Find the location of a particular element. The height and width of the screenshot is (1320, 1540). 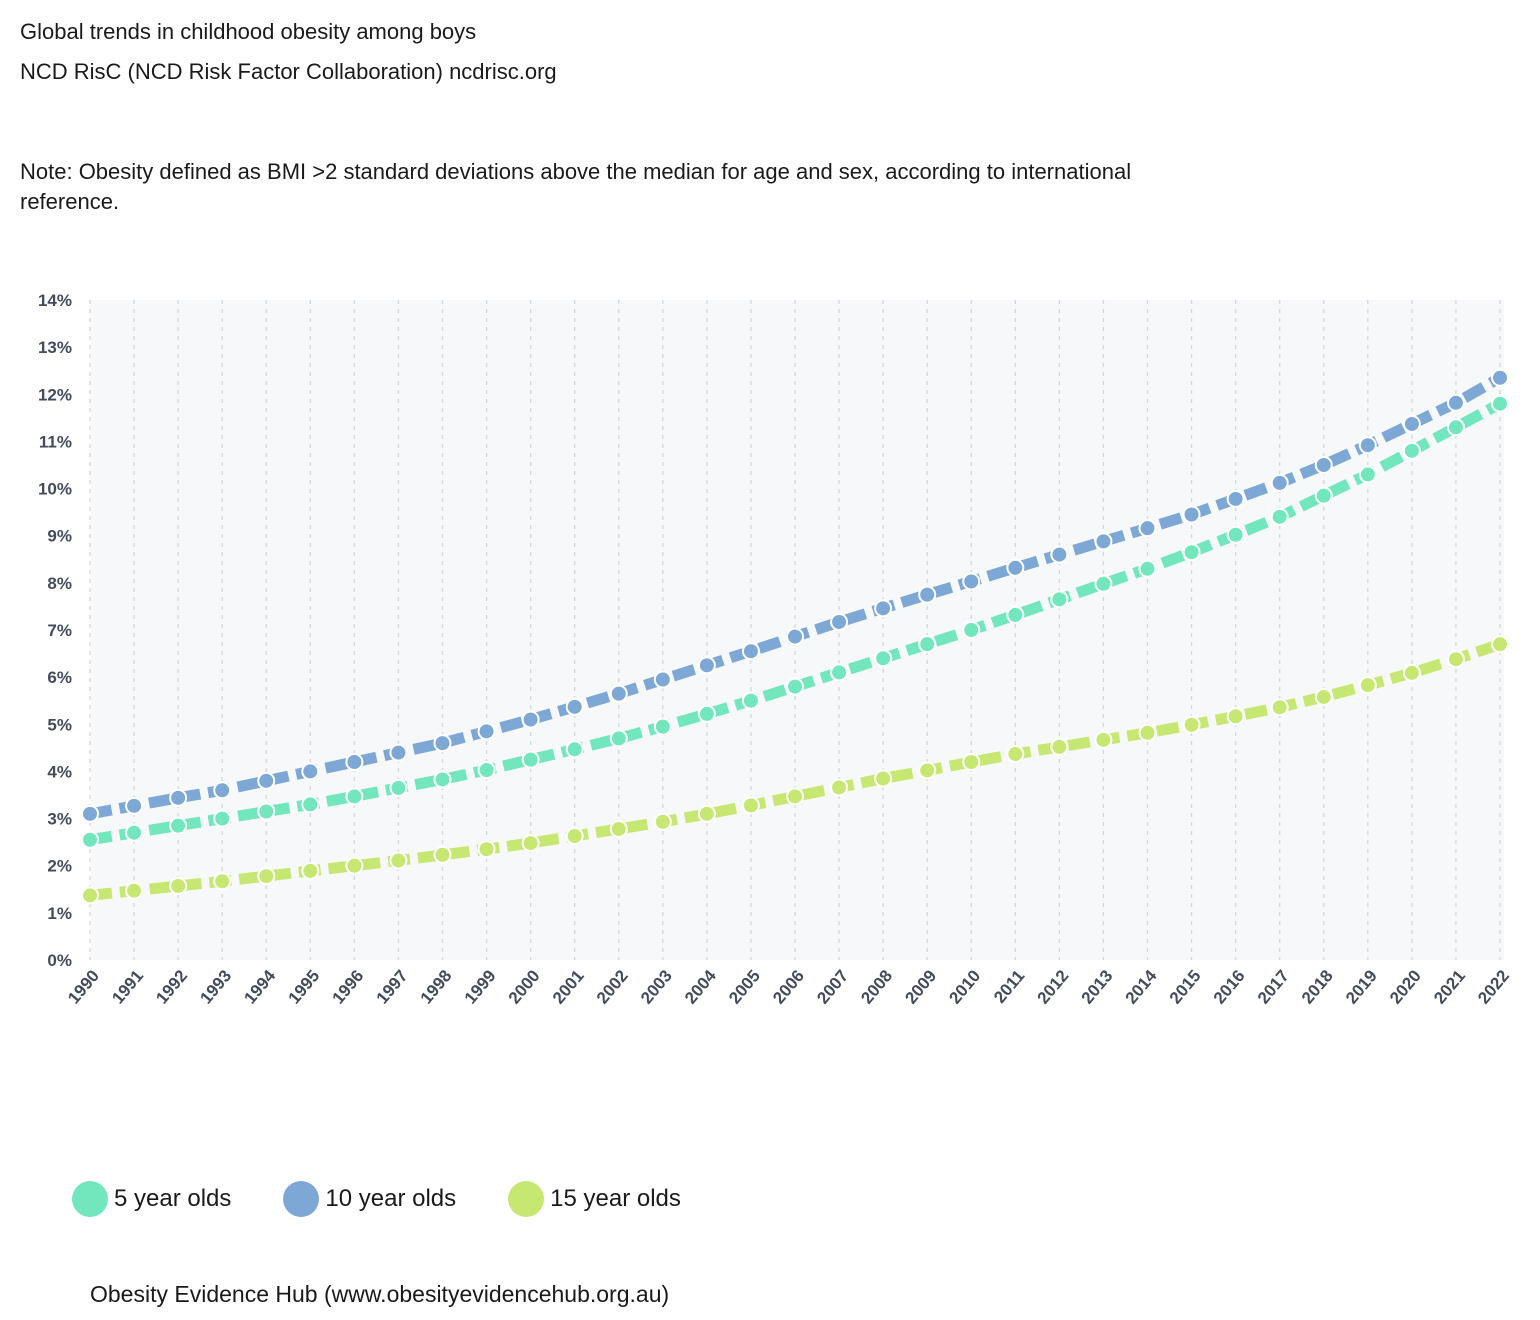

legend-item-15-year-olds: 15 year olds is located at coordinates (594, 1199).